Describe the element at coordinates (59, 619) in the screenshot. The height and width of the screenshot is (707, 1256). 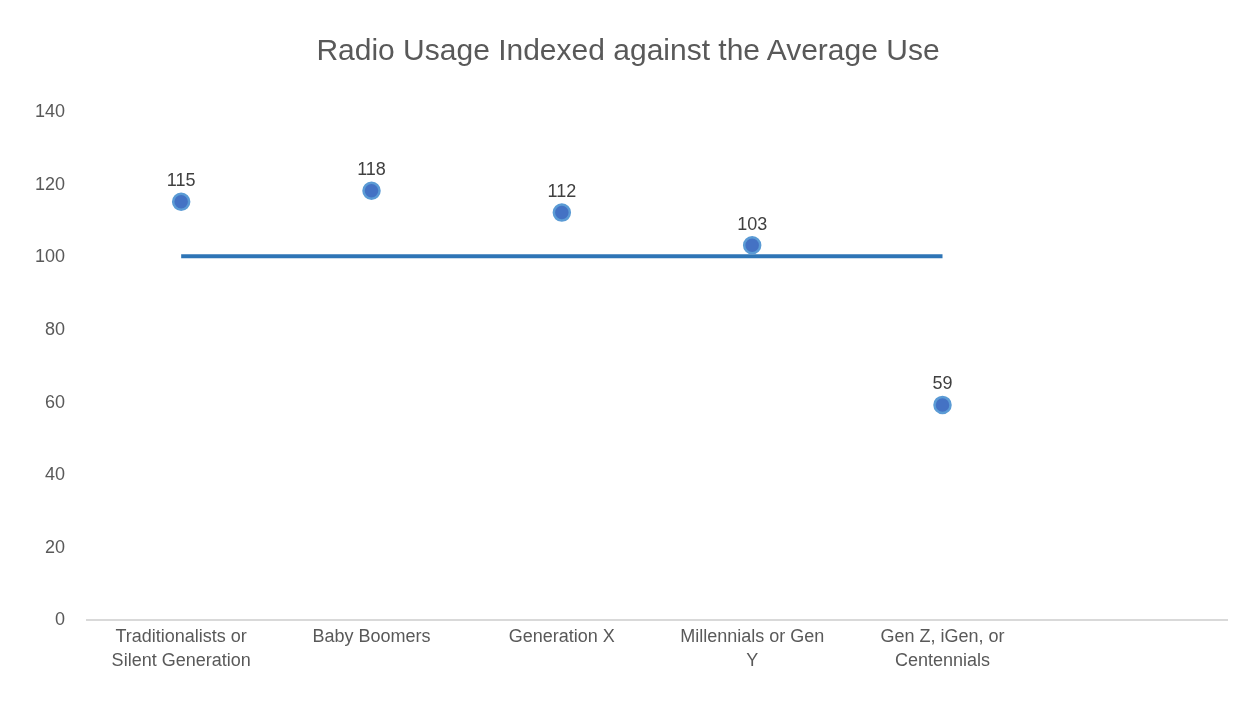
I see `y-tick-label: 0` at that location.